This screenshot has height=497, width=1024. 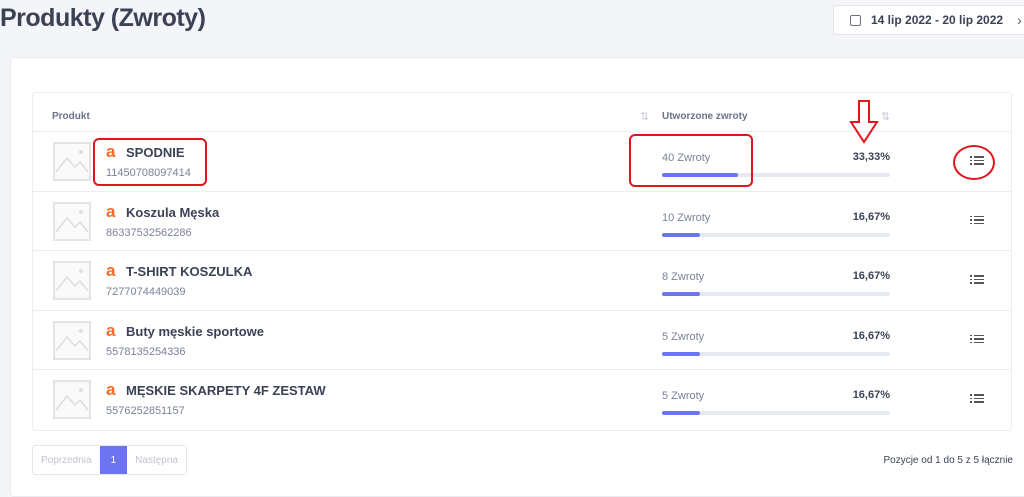 What do you see at coordinates (155, 152) in the screenshot?
I see `product-name: SPODNIE` at bounding box center [155, 152].